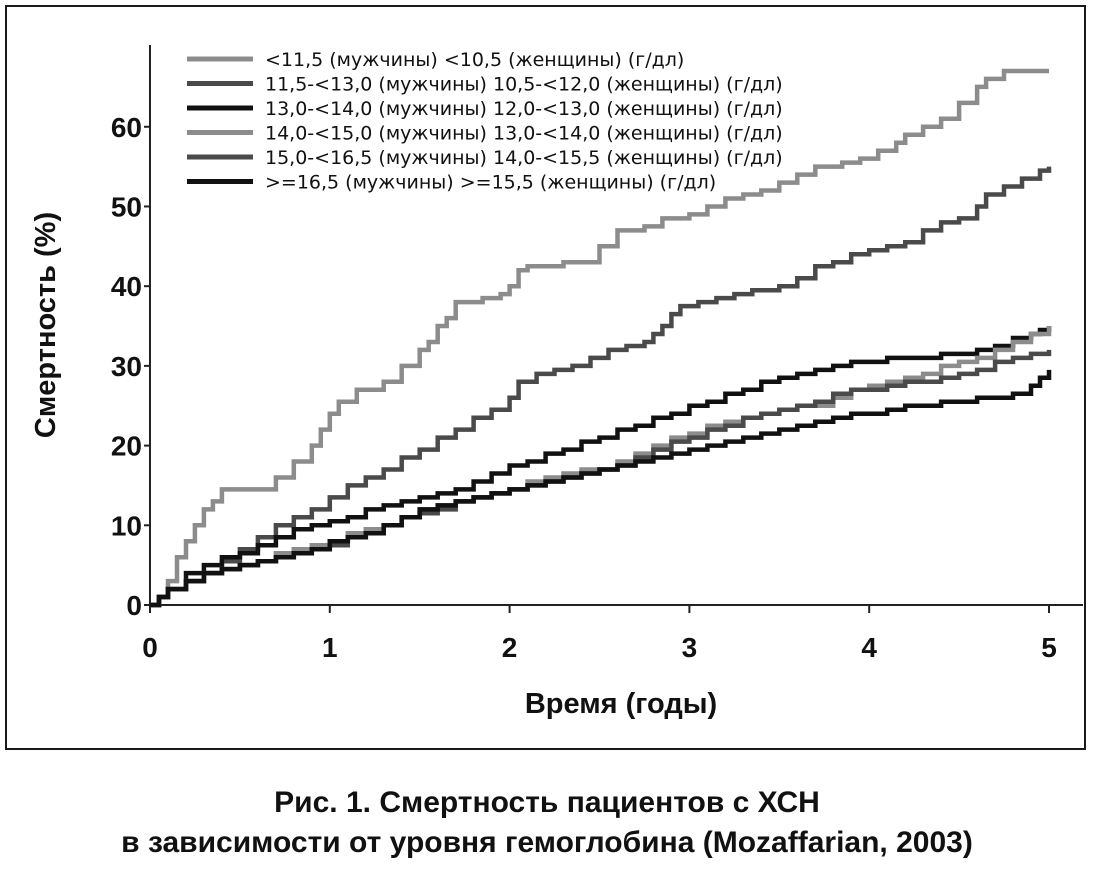 This screenshot has width=1094, height=873. I want to click on y-tick-label: 40, so click(126, 286).